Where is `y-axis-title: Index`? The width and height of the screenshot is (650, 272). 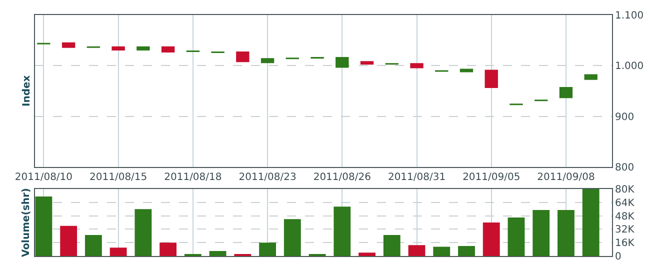 y-axis-title: Index is located at coordinates (27, 90).